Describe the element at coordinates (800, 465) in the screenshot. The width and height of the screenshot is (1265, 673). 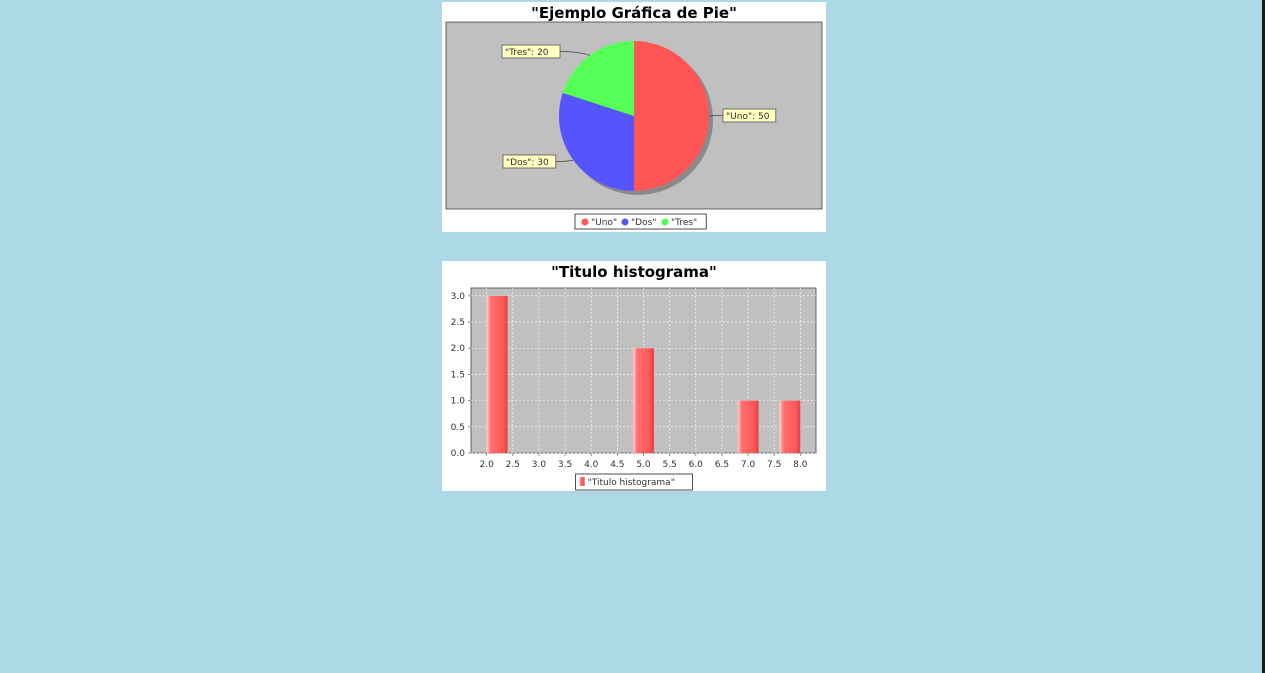
I see `x-tick-label: 8.0` at that location.